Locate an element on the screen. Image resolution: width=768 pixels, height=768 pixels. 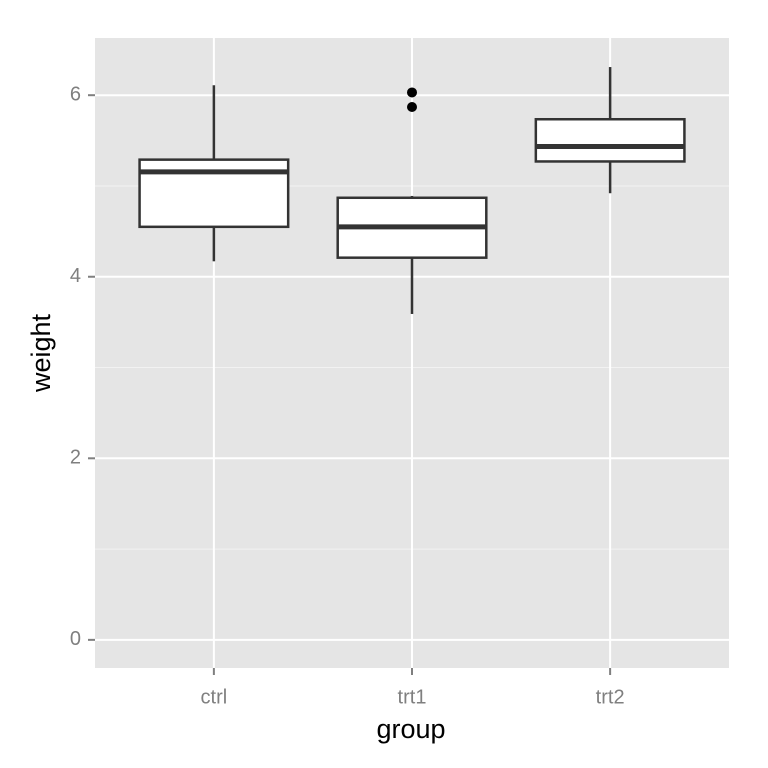
x-tick-label: trt1 is located at coordinates (412, 697).